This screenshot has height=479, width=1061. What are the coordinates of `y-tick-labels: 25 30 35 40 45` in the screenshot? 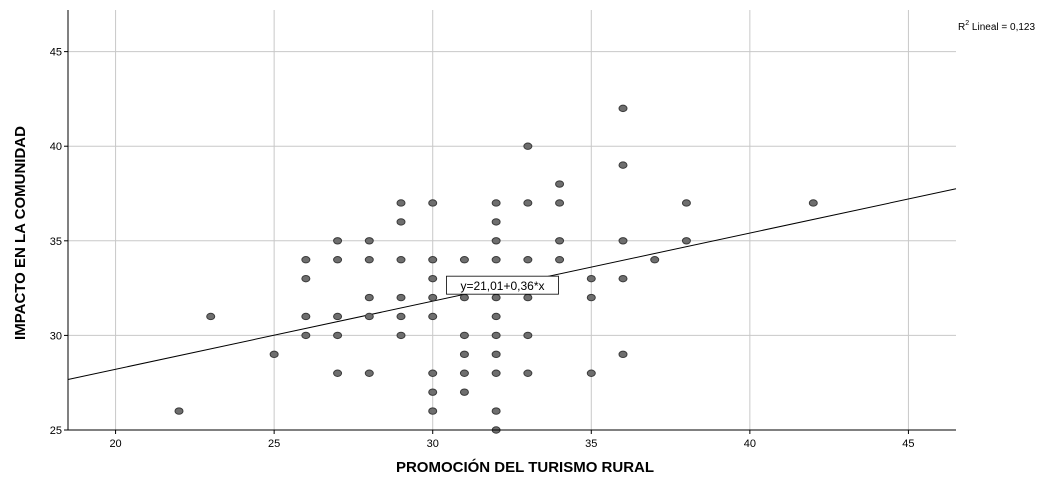 It's located at (56, 242).